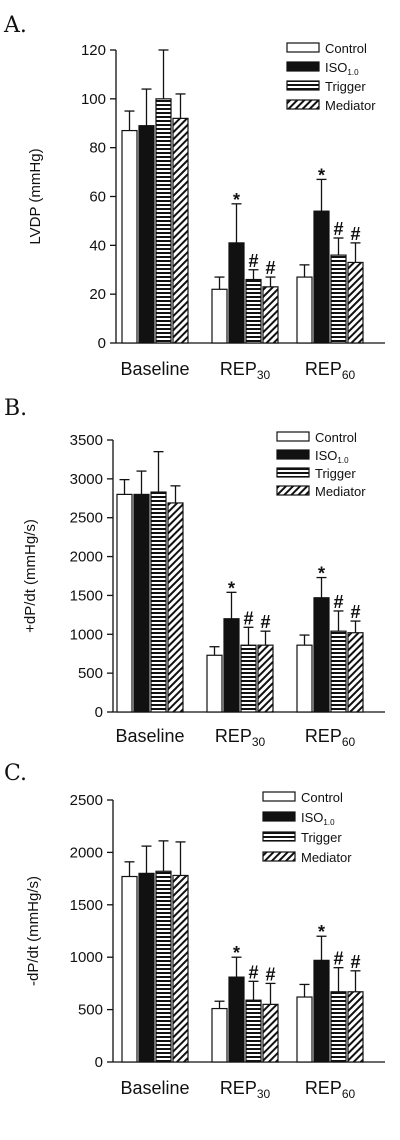 The width and height of the screenshot is (400, 1140). Describe the element at coordinates (86, 440) in the screenshot. I see `y-tick-label: 3500` at that location.